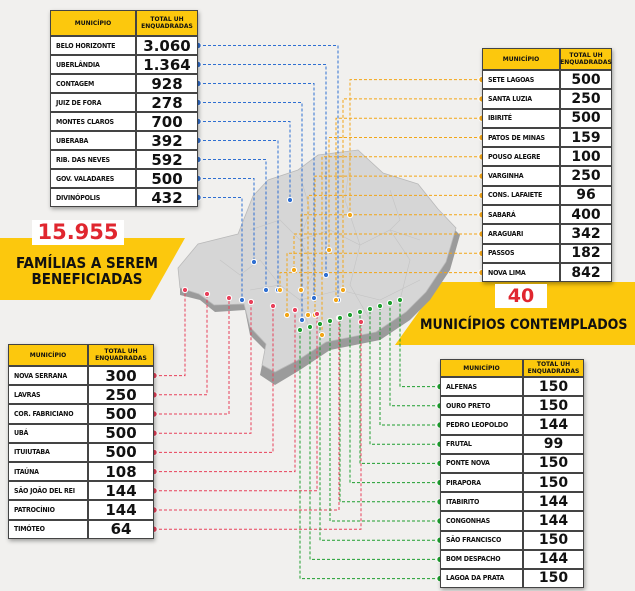 The image size is (635, 591). Describe the element at coordinates (93, 102) in the screenshot. I see `municipio-name: JUIZ DE FORA` at that location.